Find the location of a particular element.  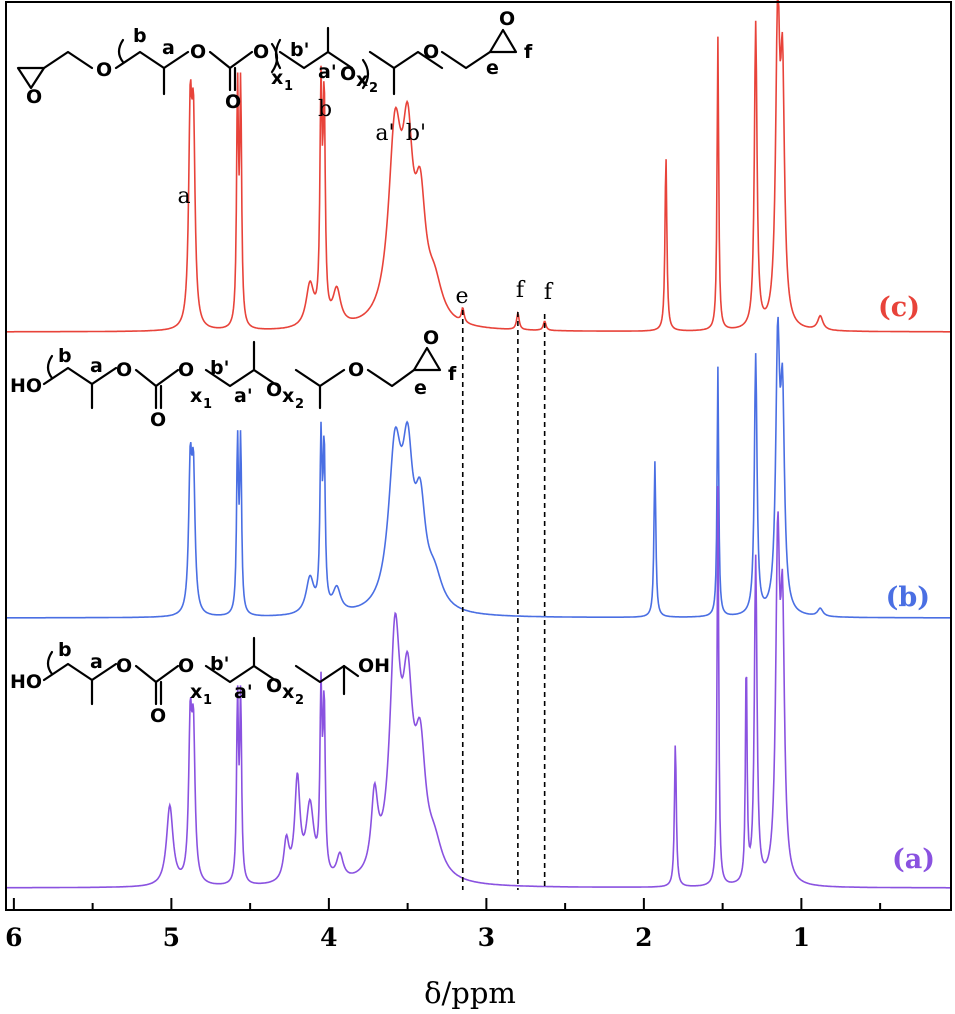

struct-c-o-epoxide-right: O is located at coordinates (507, 19).